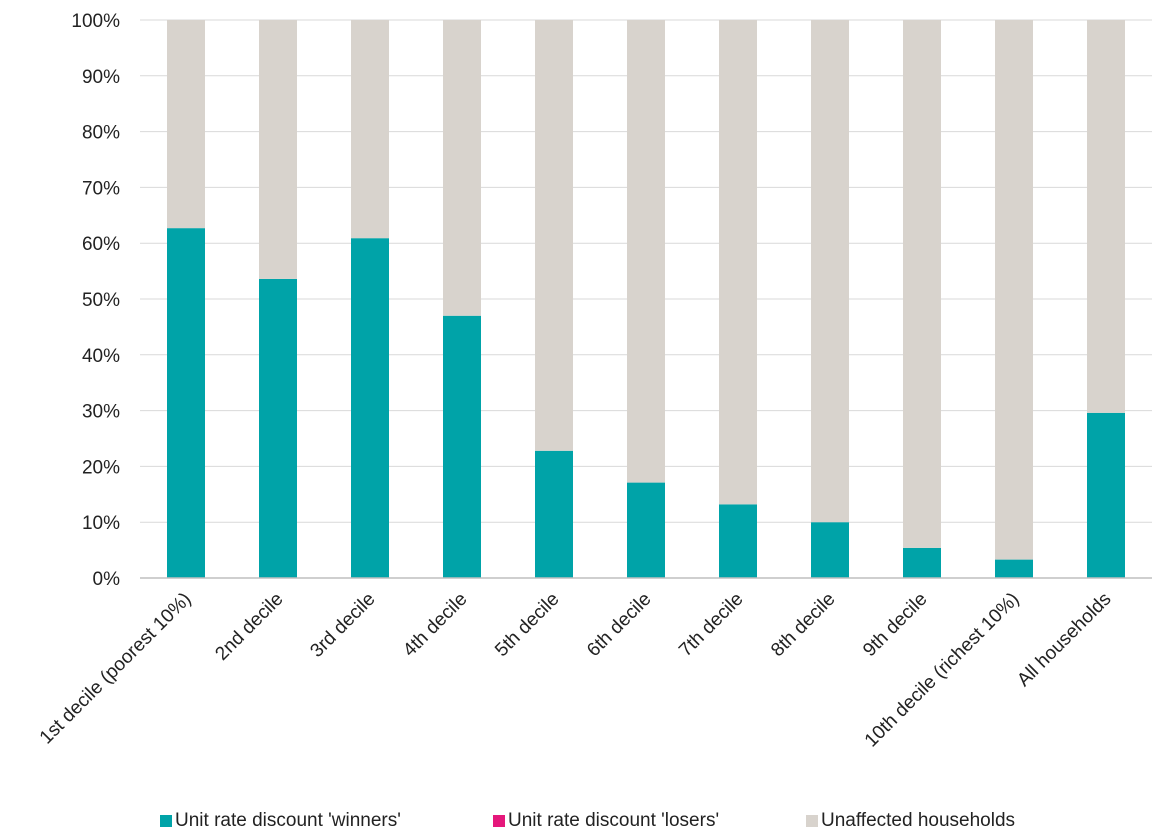 This screenshot has height=832, width=1171. I want to click on y-tick-label: 100%, so click(95, 21).